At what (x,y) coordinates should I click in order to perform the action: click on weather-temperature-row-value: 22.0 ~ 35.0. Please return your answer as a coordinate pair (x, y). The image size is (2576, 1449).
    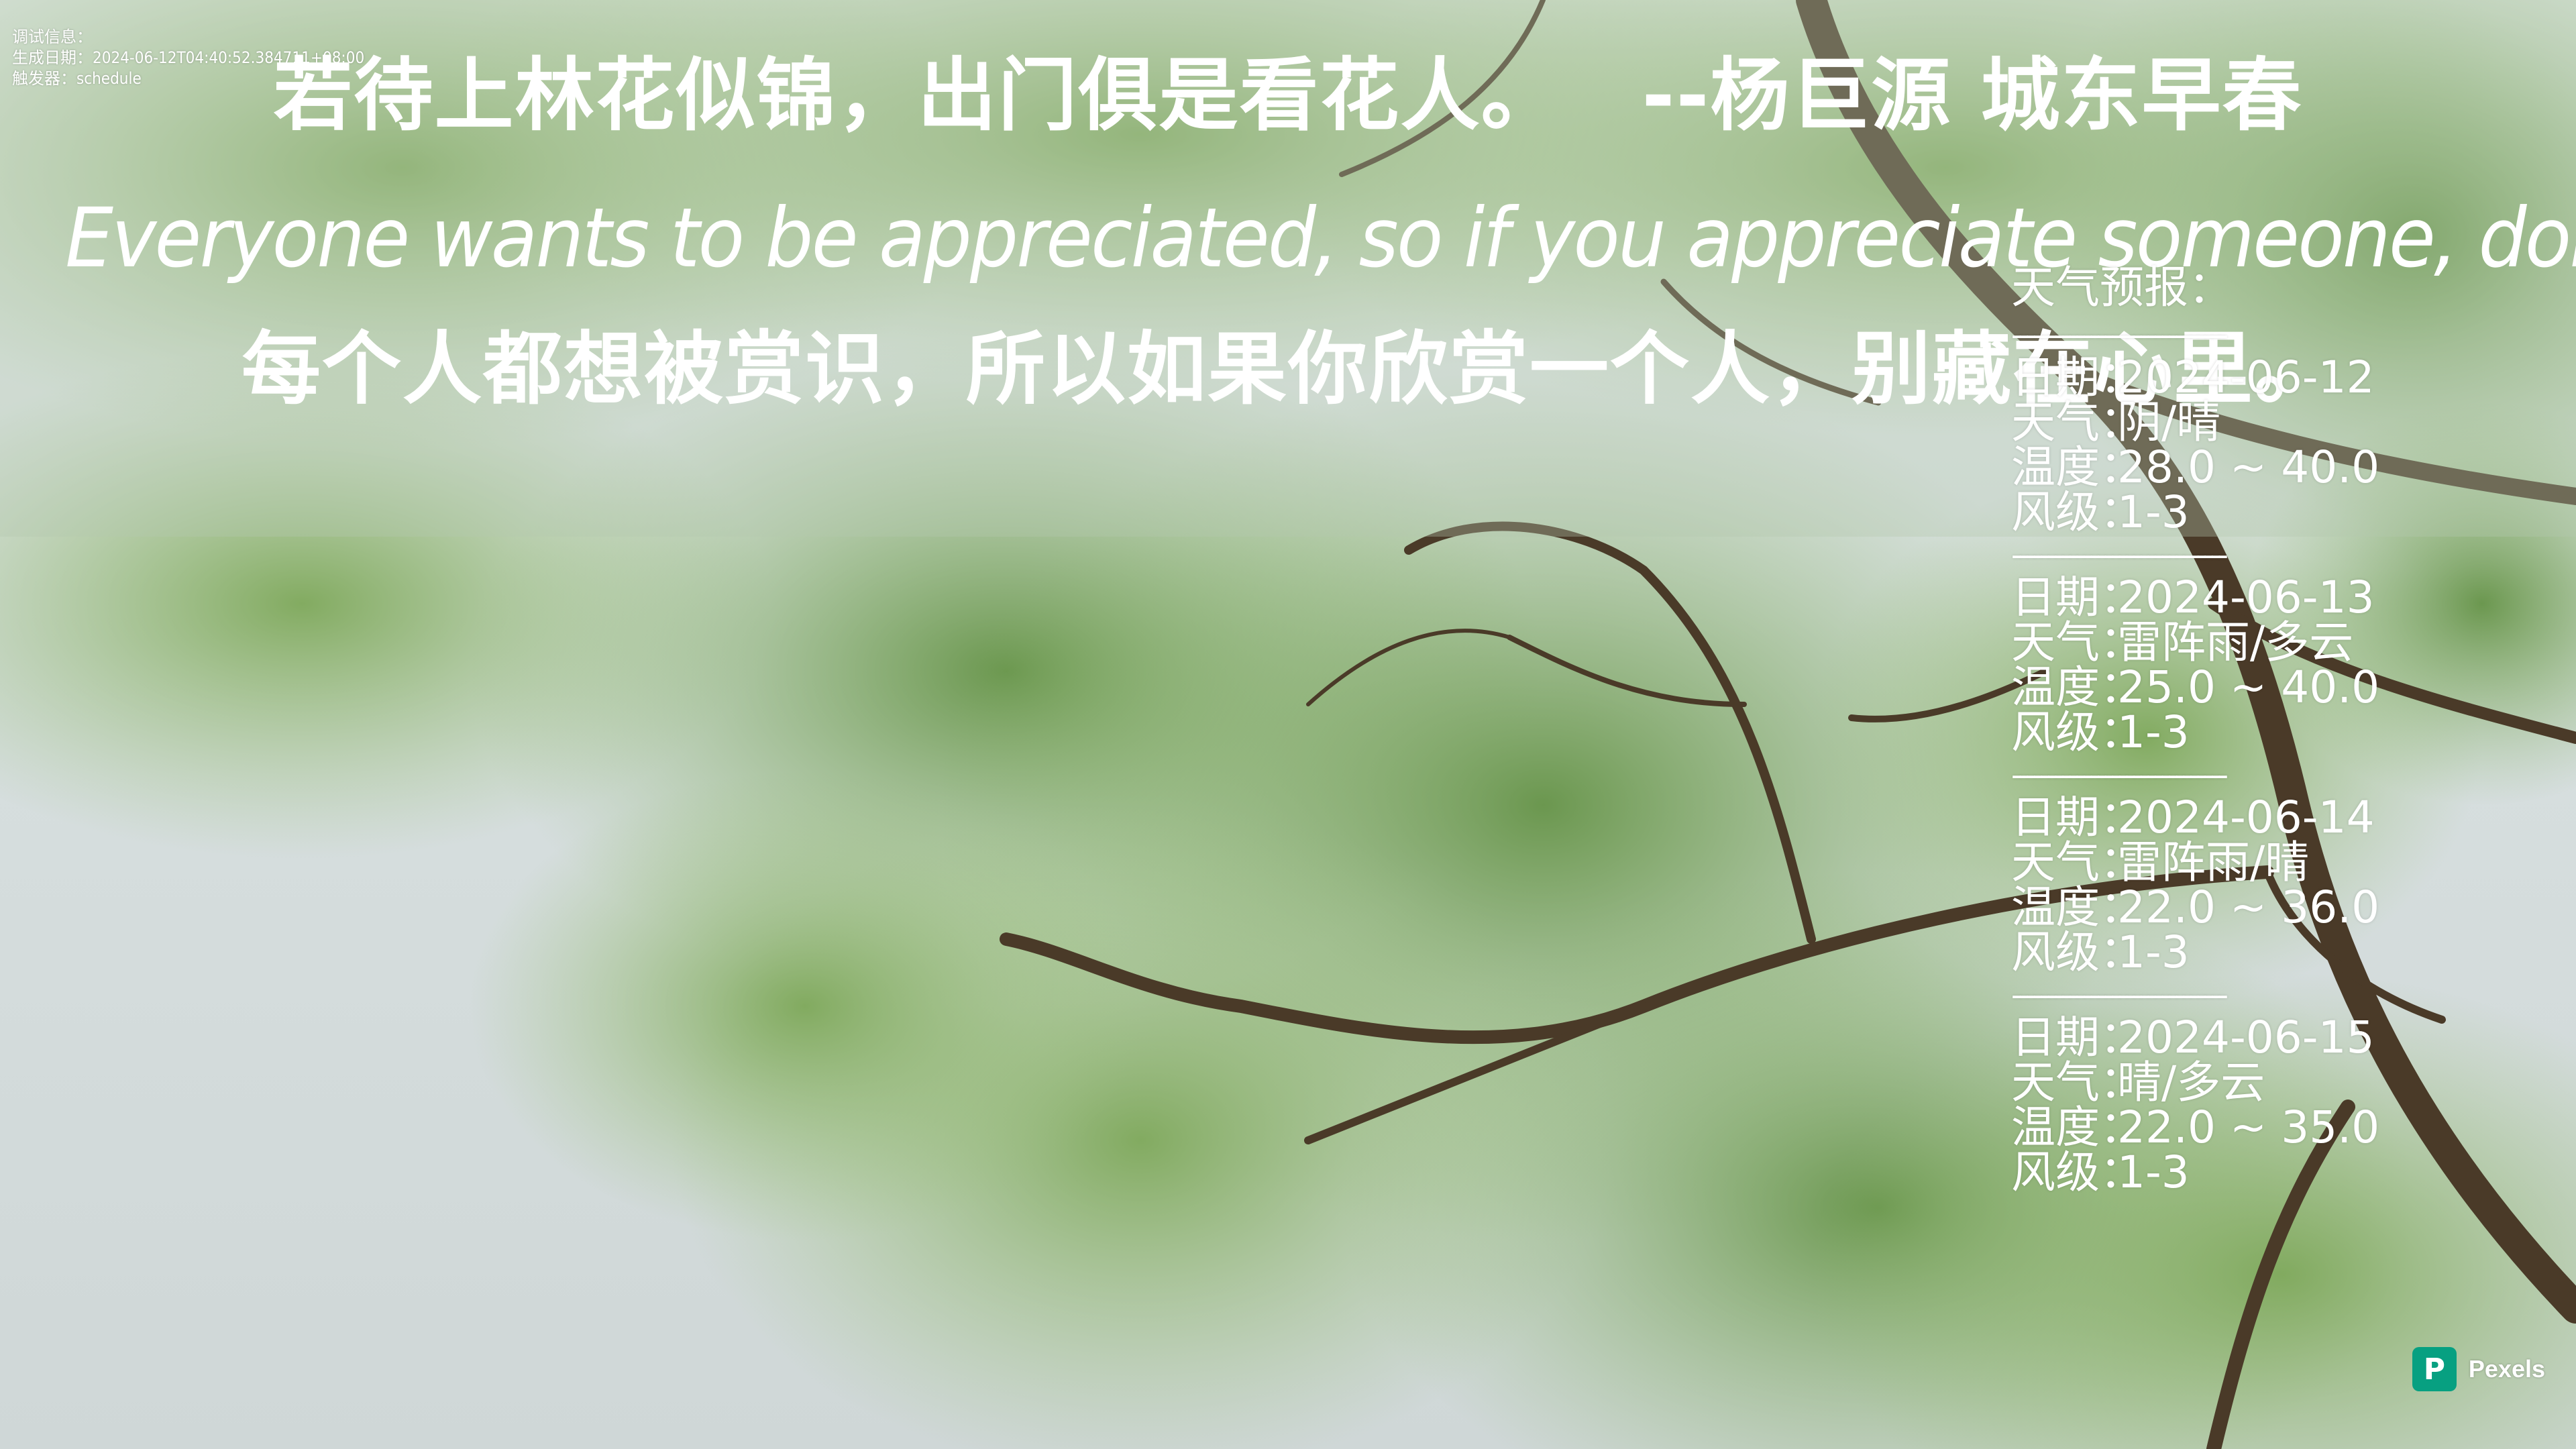
    Looking at the image, I should click on (2248, 1127).